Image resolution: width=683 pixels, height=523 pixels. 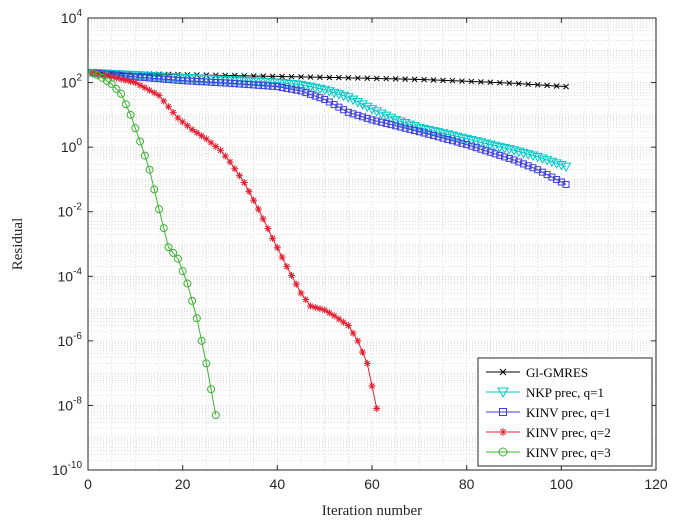 I want to click on legend-item: Gl-GMRES, so click(x=537, y=372).